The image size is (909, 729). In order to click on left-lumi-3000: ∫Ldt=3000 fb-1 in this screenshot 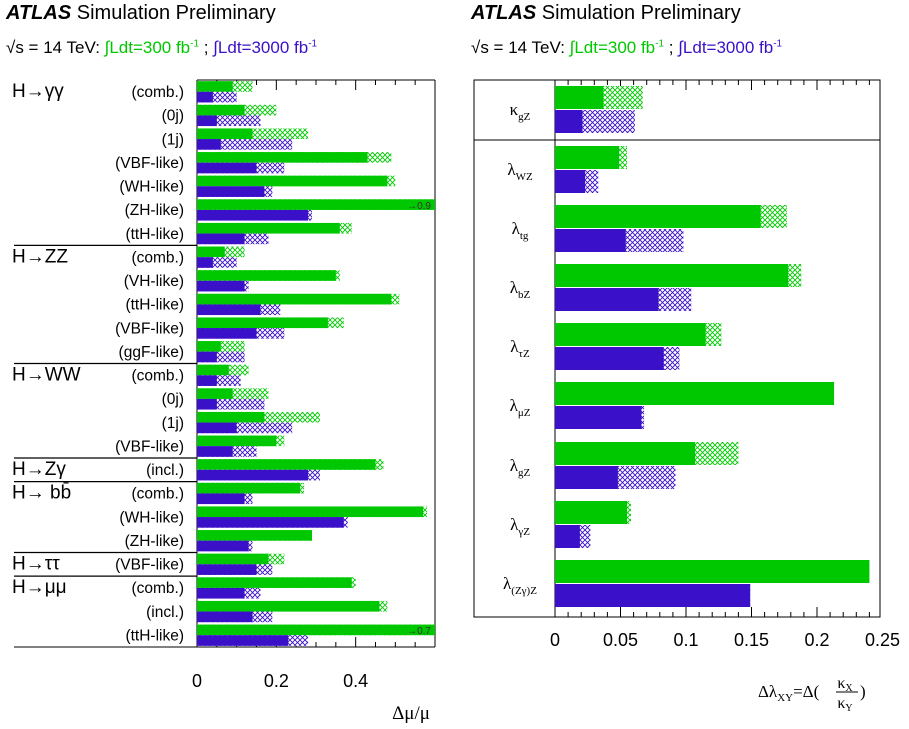, I will do `click(265, 47)`.